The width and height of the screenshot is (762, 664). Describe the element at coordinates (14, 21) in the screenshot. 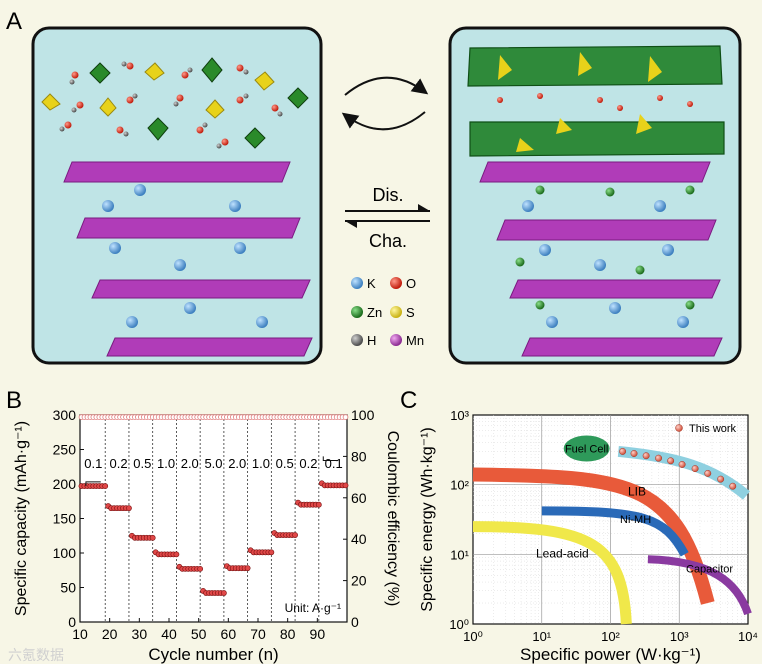

I see `panel-a-label: A` at that location.